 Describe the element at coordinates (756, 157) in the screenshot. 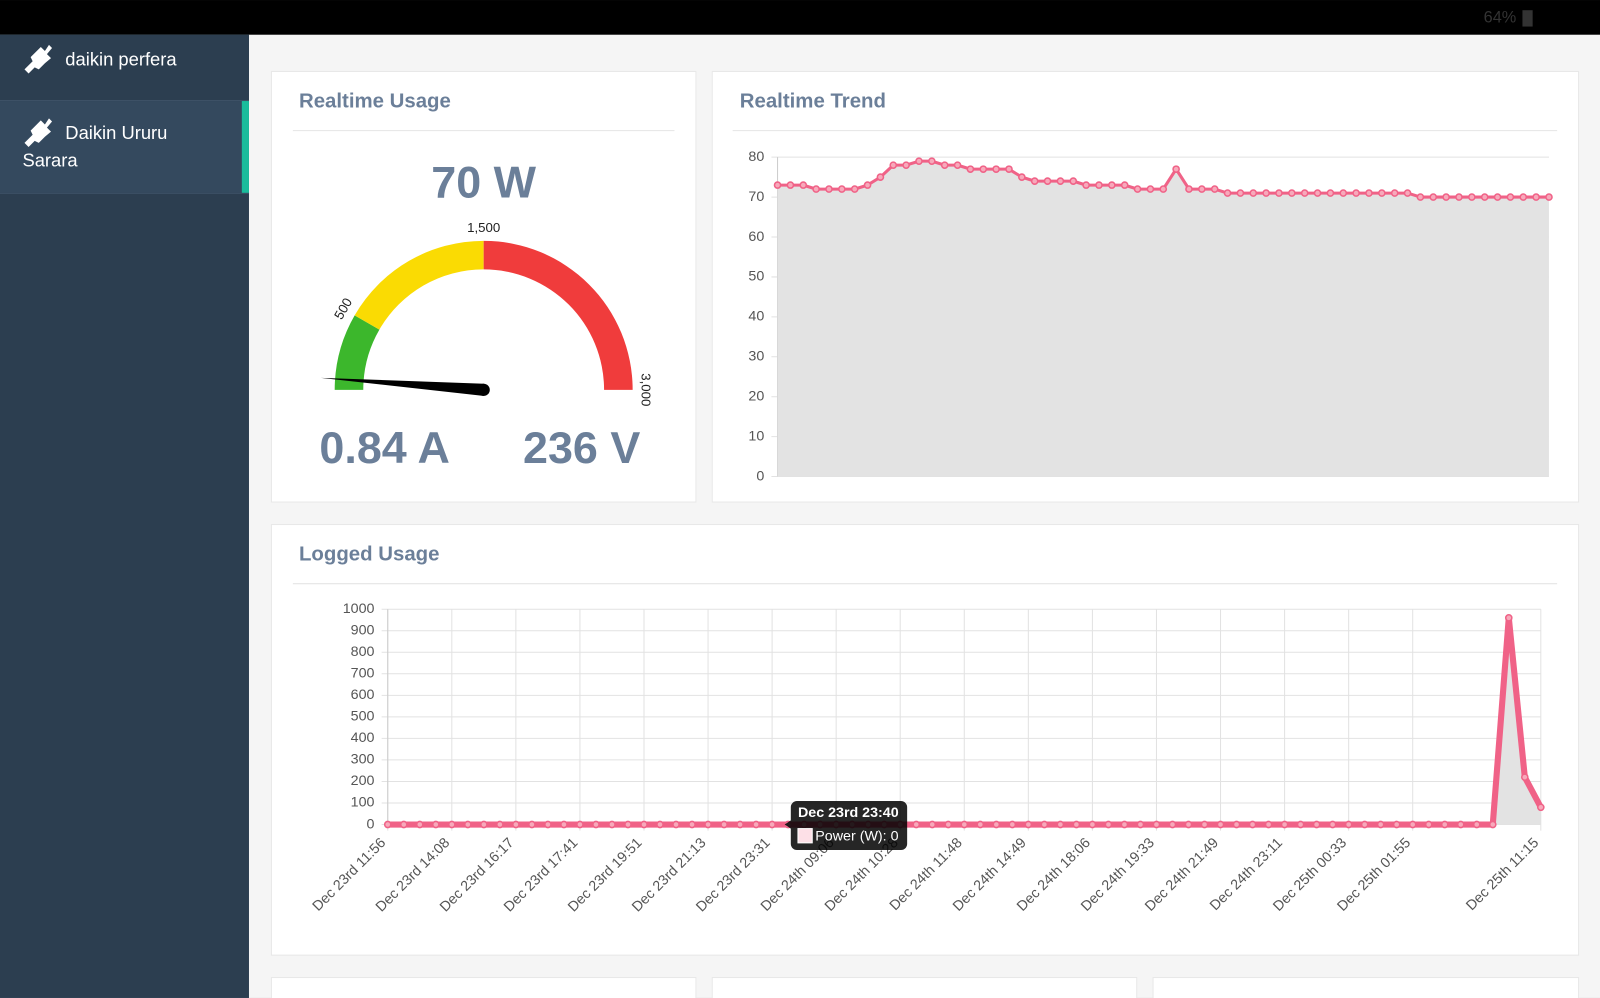

I see `y-tick-label: 80` at that location.